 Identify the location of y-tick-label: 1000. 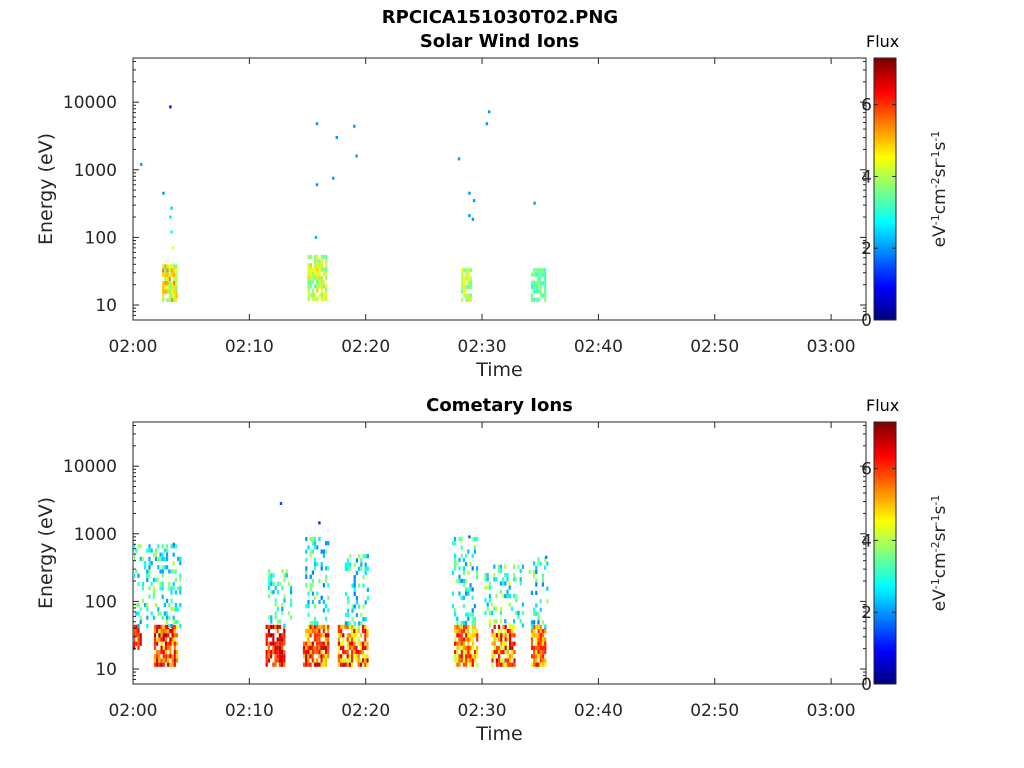
(95, 171).